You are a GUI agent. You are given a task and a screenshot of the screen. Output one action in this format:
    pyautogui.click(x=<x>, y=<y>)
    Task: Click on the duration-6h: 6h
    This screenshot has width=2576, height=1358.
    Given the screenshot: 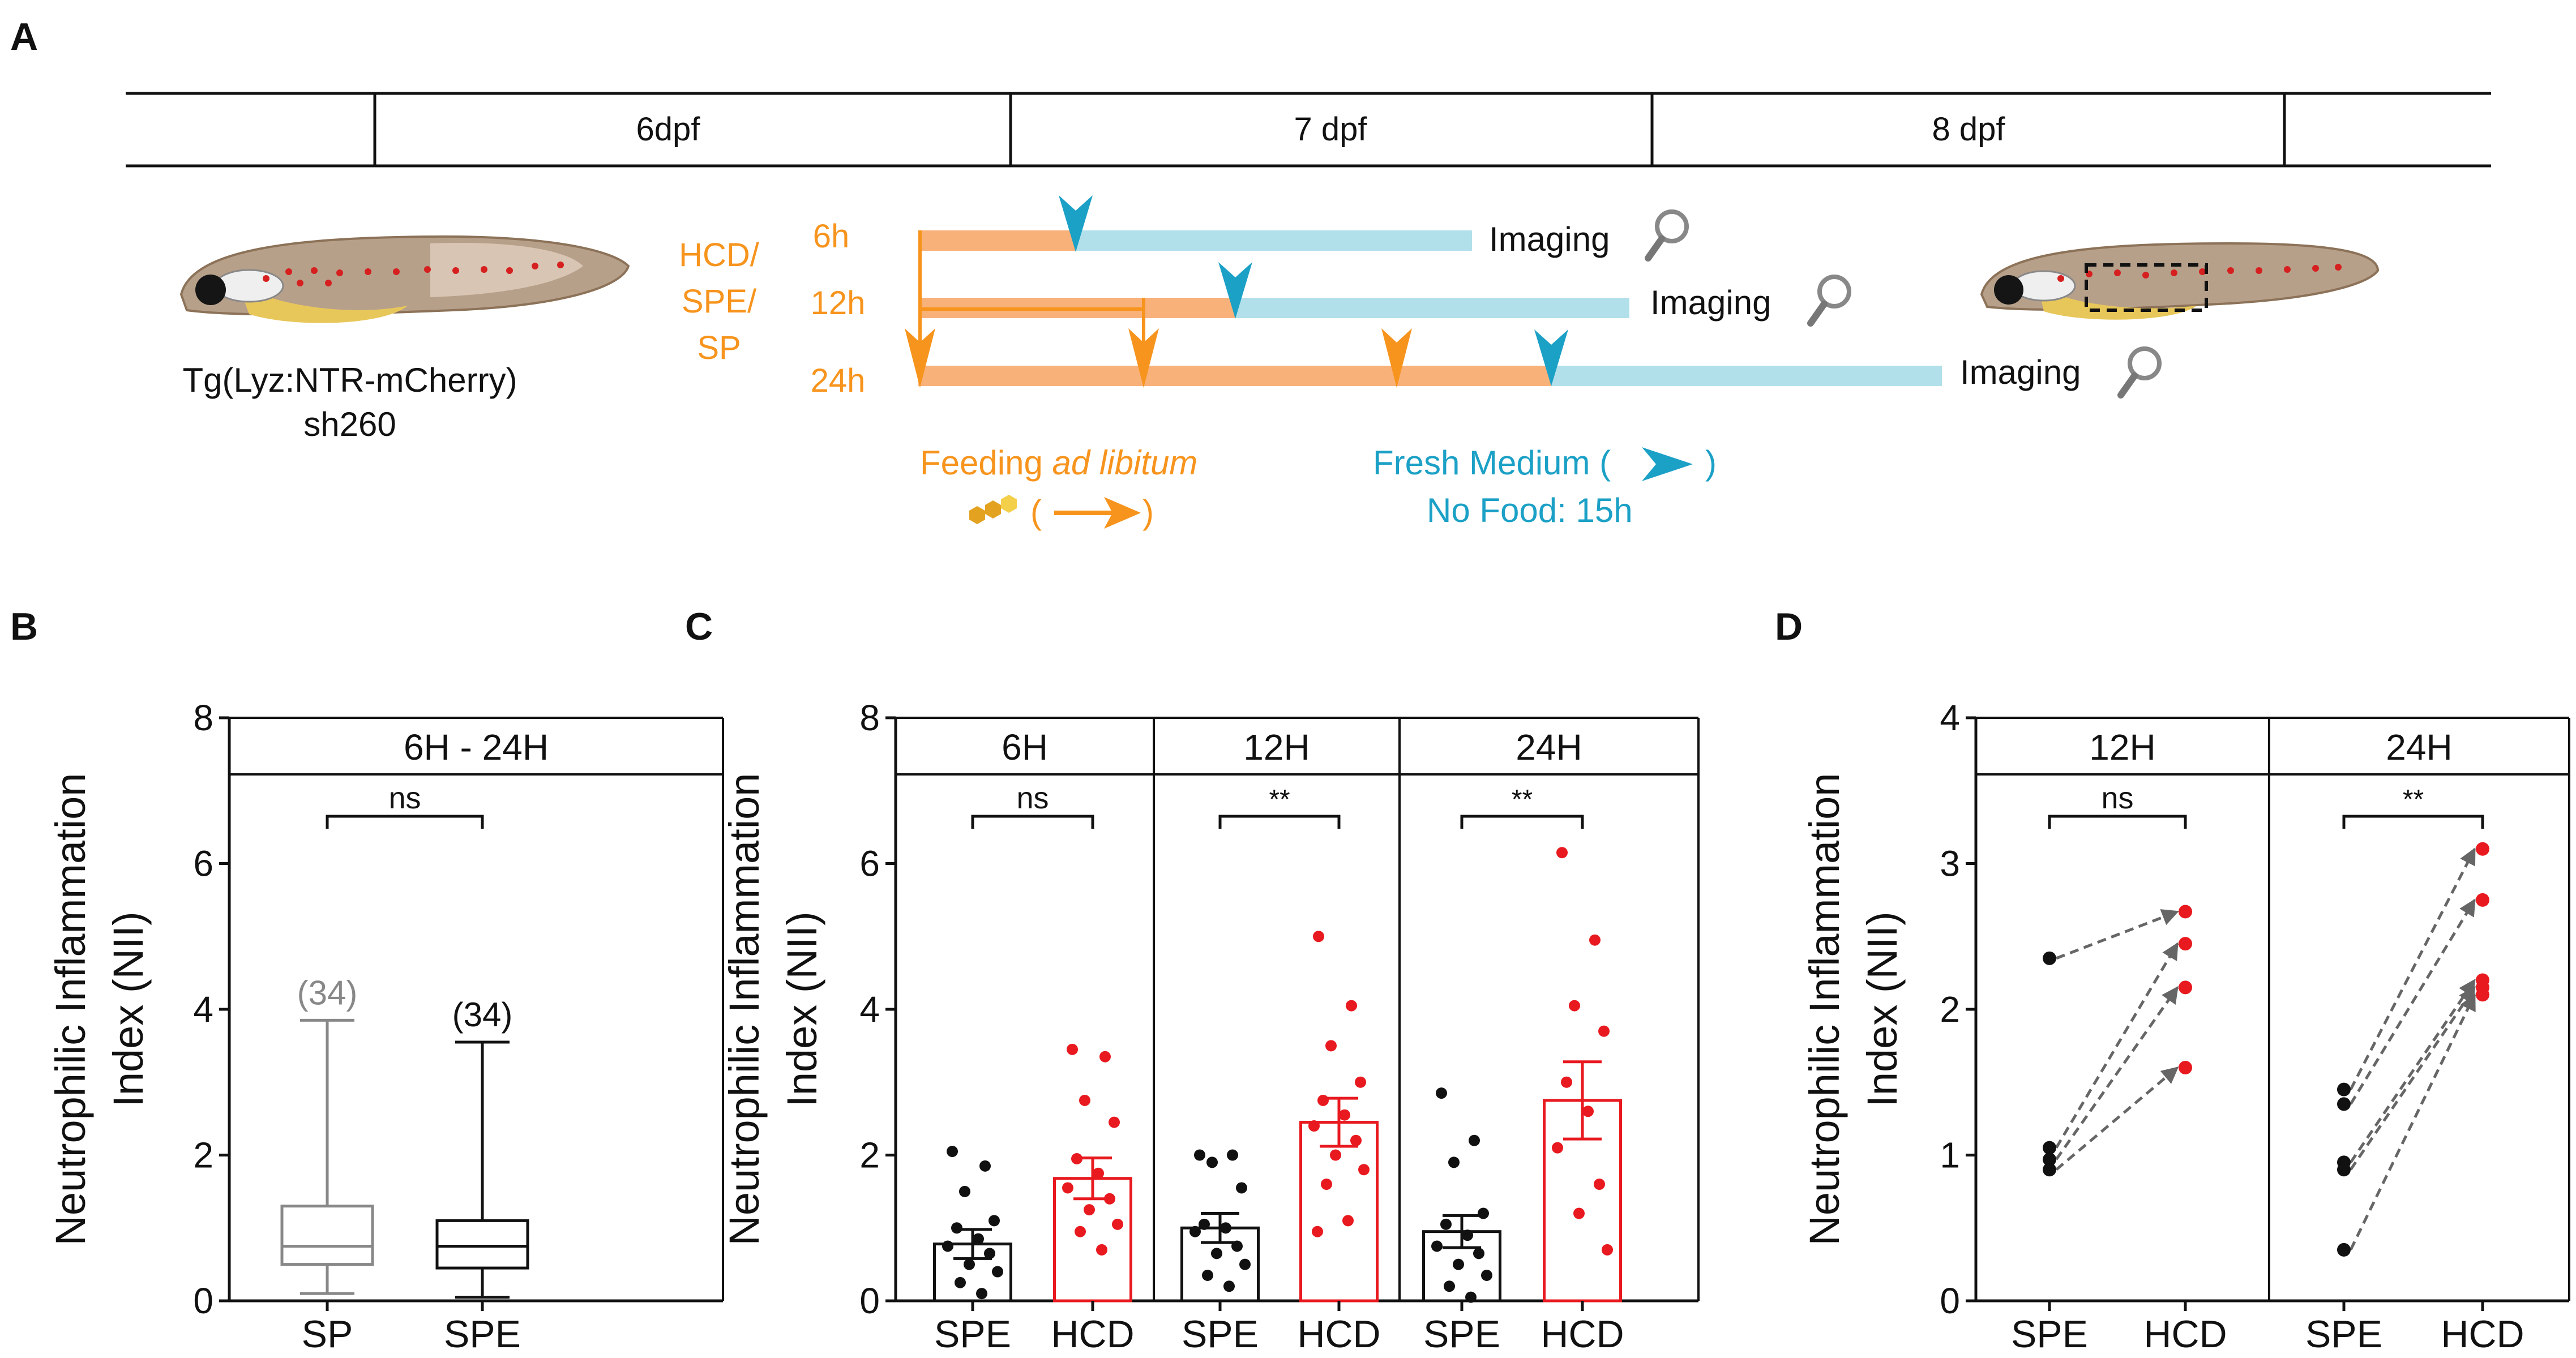 What is the action you would take?
    pyautogui.click(x=831, y=236)
    